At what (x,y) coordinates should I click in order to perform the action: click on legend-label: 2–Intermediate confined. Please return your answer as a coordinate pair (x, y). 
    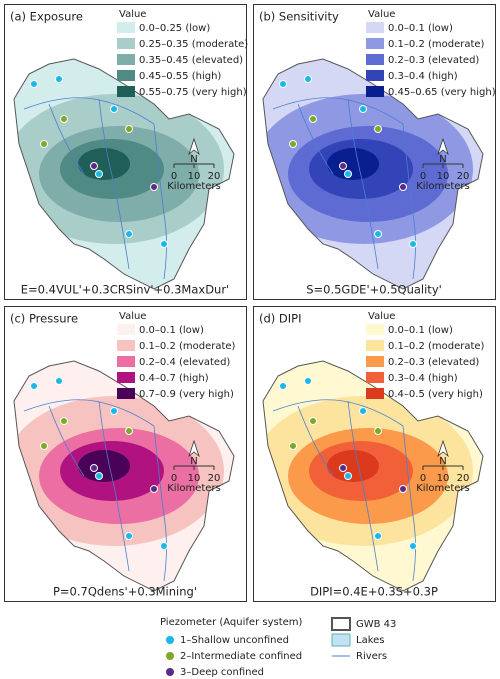
    Looking at the image, I should click on (241, 656).